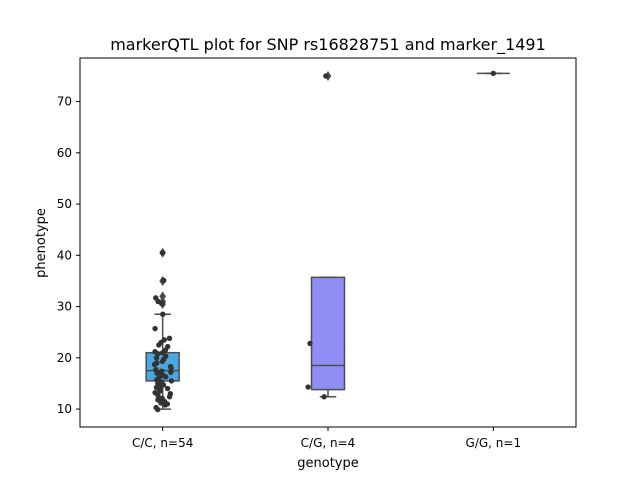 This screenshot has height=480, width=640. I want to click on y-axis: 10 20 30 40 50 60 70, so click(68, 255).